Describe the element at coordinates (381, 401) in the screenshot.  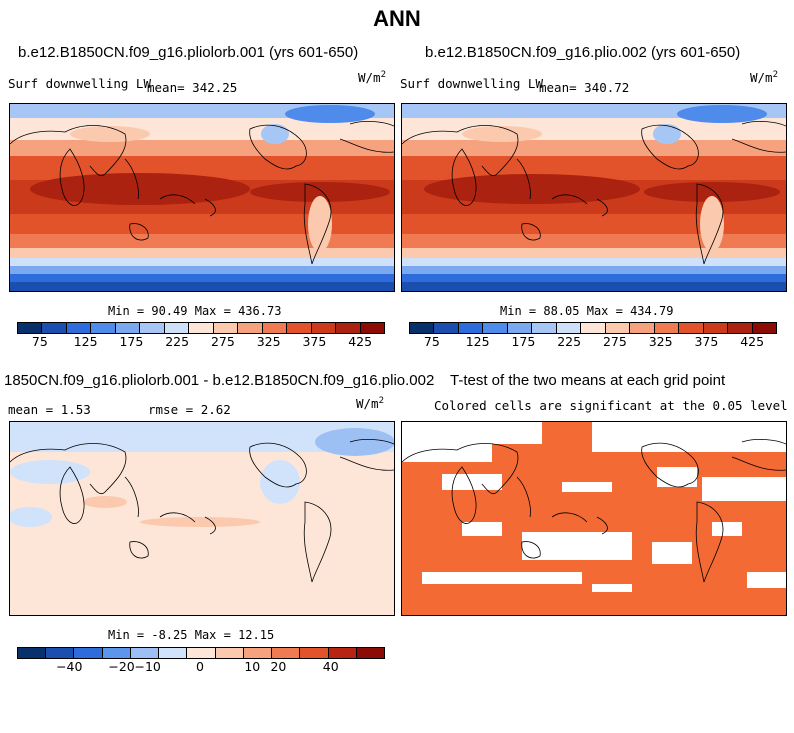
I see `panel3-units-exp: 2` at that location.